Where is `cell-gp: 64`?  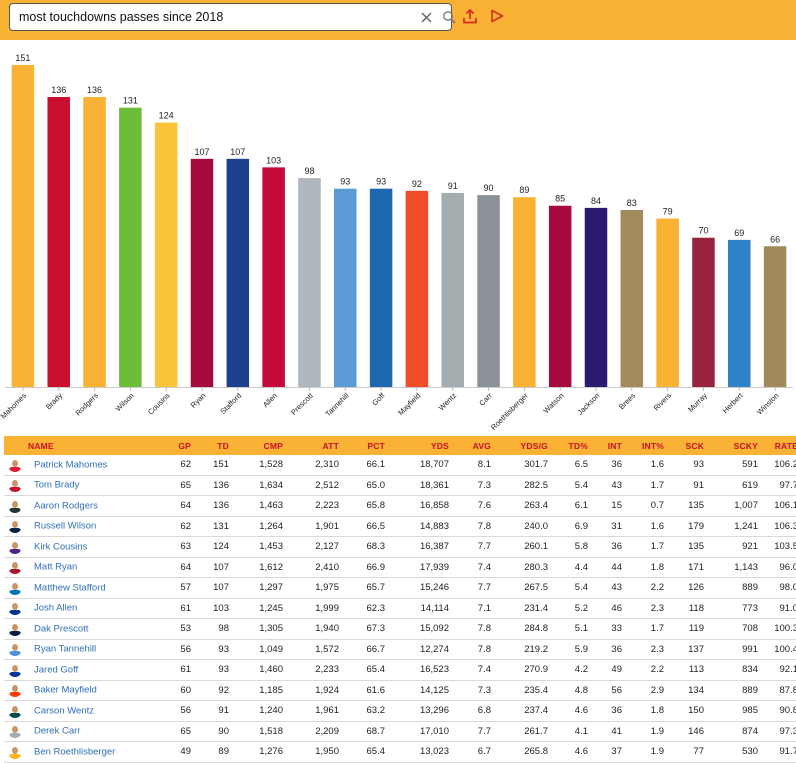
cell-gp: 64 is located at coordinates (177, 506).